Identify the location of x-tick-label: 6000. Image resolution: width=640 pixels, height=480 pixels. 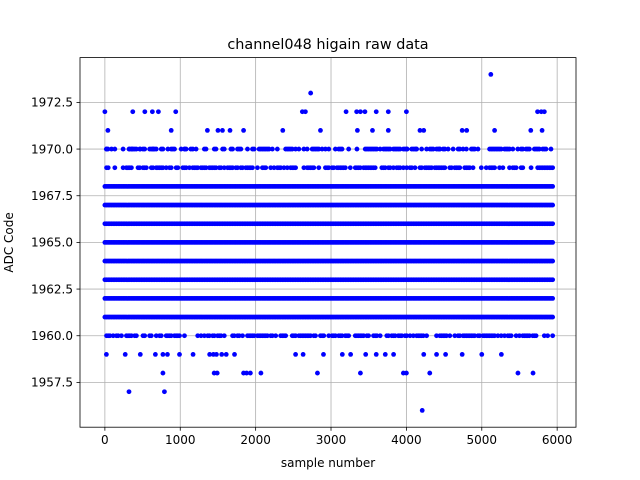
(557, 440).